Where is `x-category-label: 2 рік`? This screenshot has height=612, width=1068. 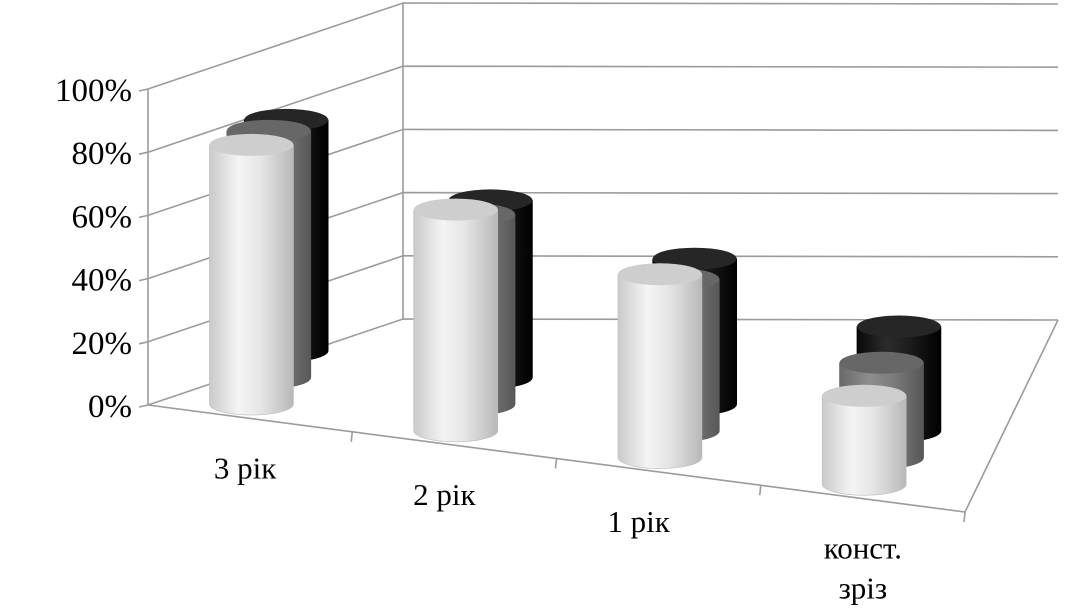 x-category-label: 2 рік is located at coordinates (444, 494).